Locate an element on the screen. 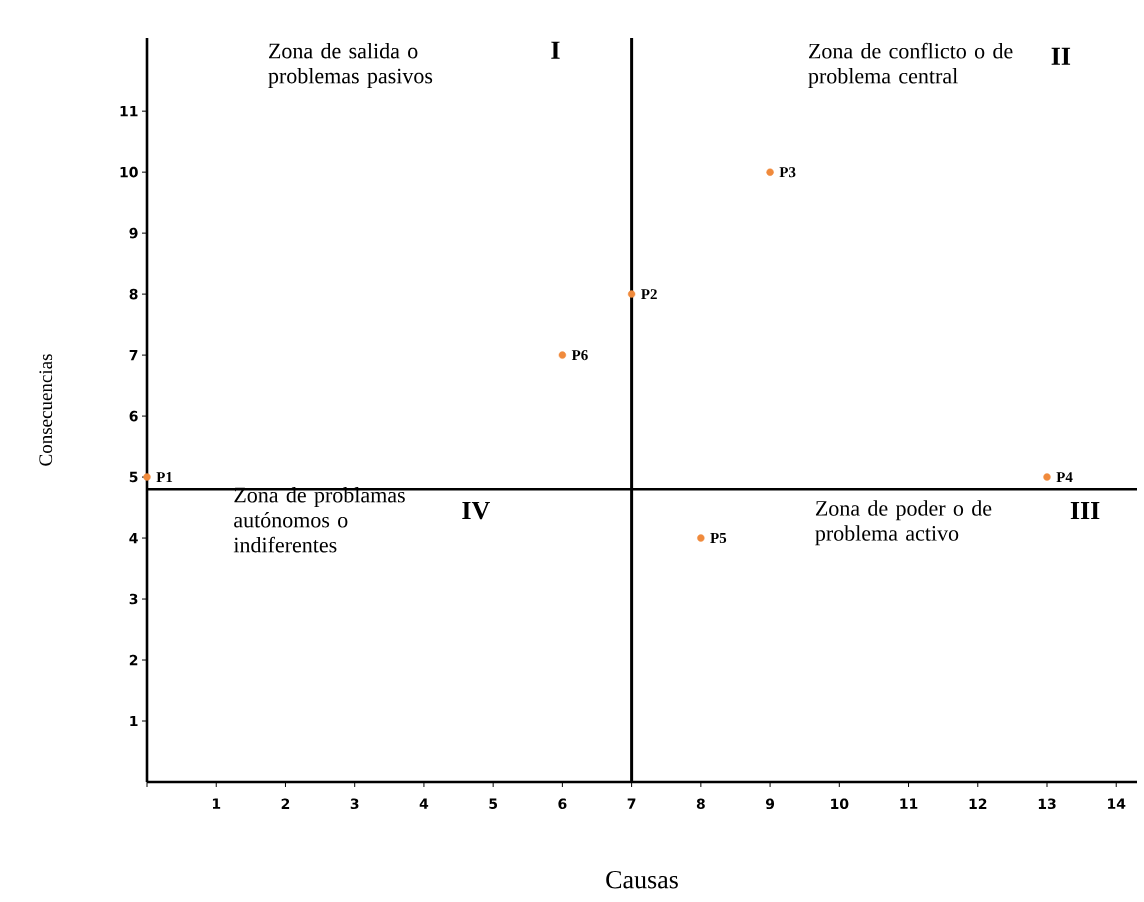  data-label: P4 is located at coordinates (1064, 477).